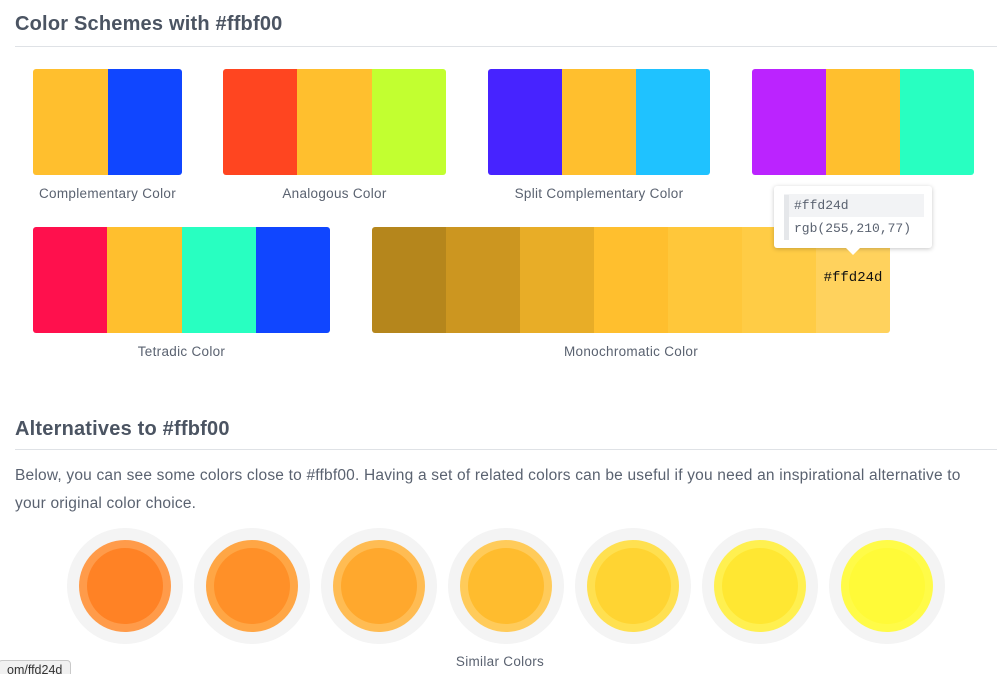  I want to click on tooltip-arrow, so click(853, 251).